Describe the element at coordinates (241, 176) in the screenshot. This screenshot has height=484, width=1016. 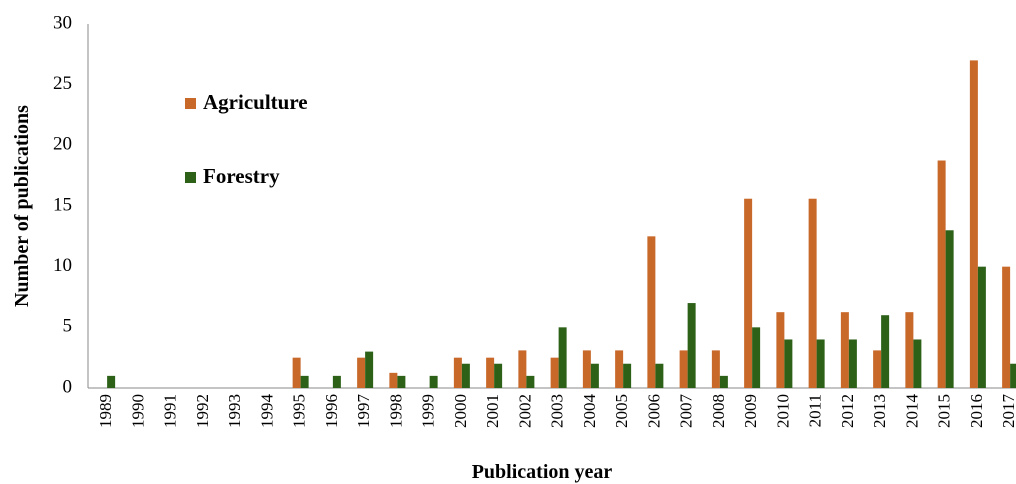
I see `legend-label: Forestry` at that location.